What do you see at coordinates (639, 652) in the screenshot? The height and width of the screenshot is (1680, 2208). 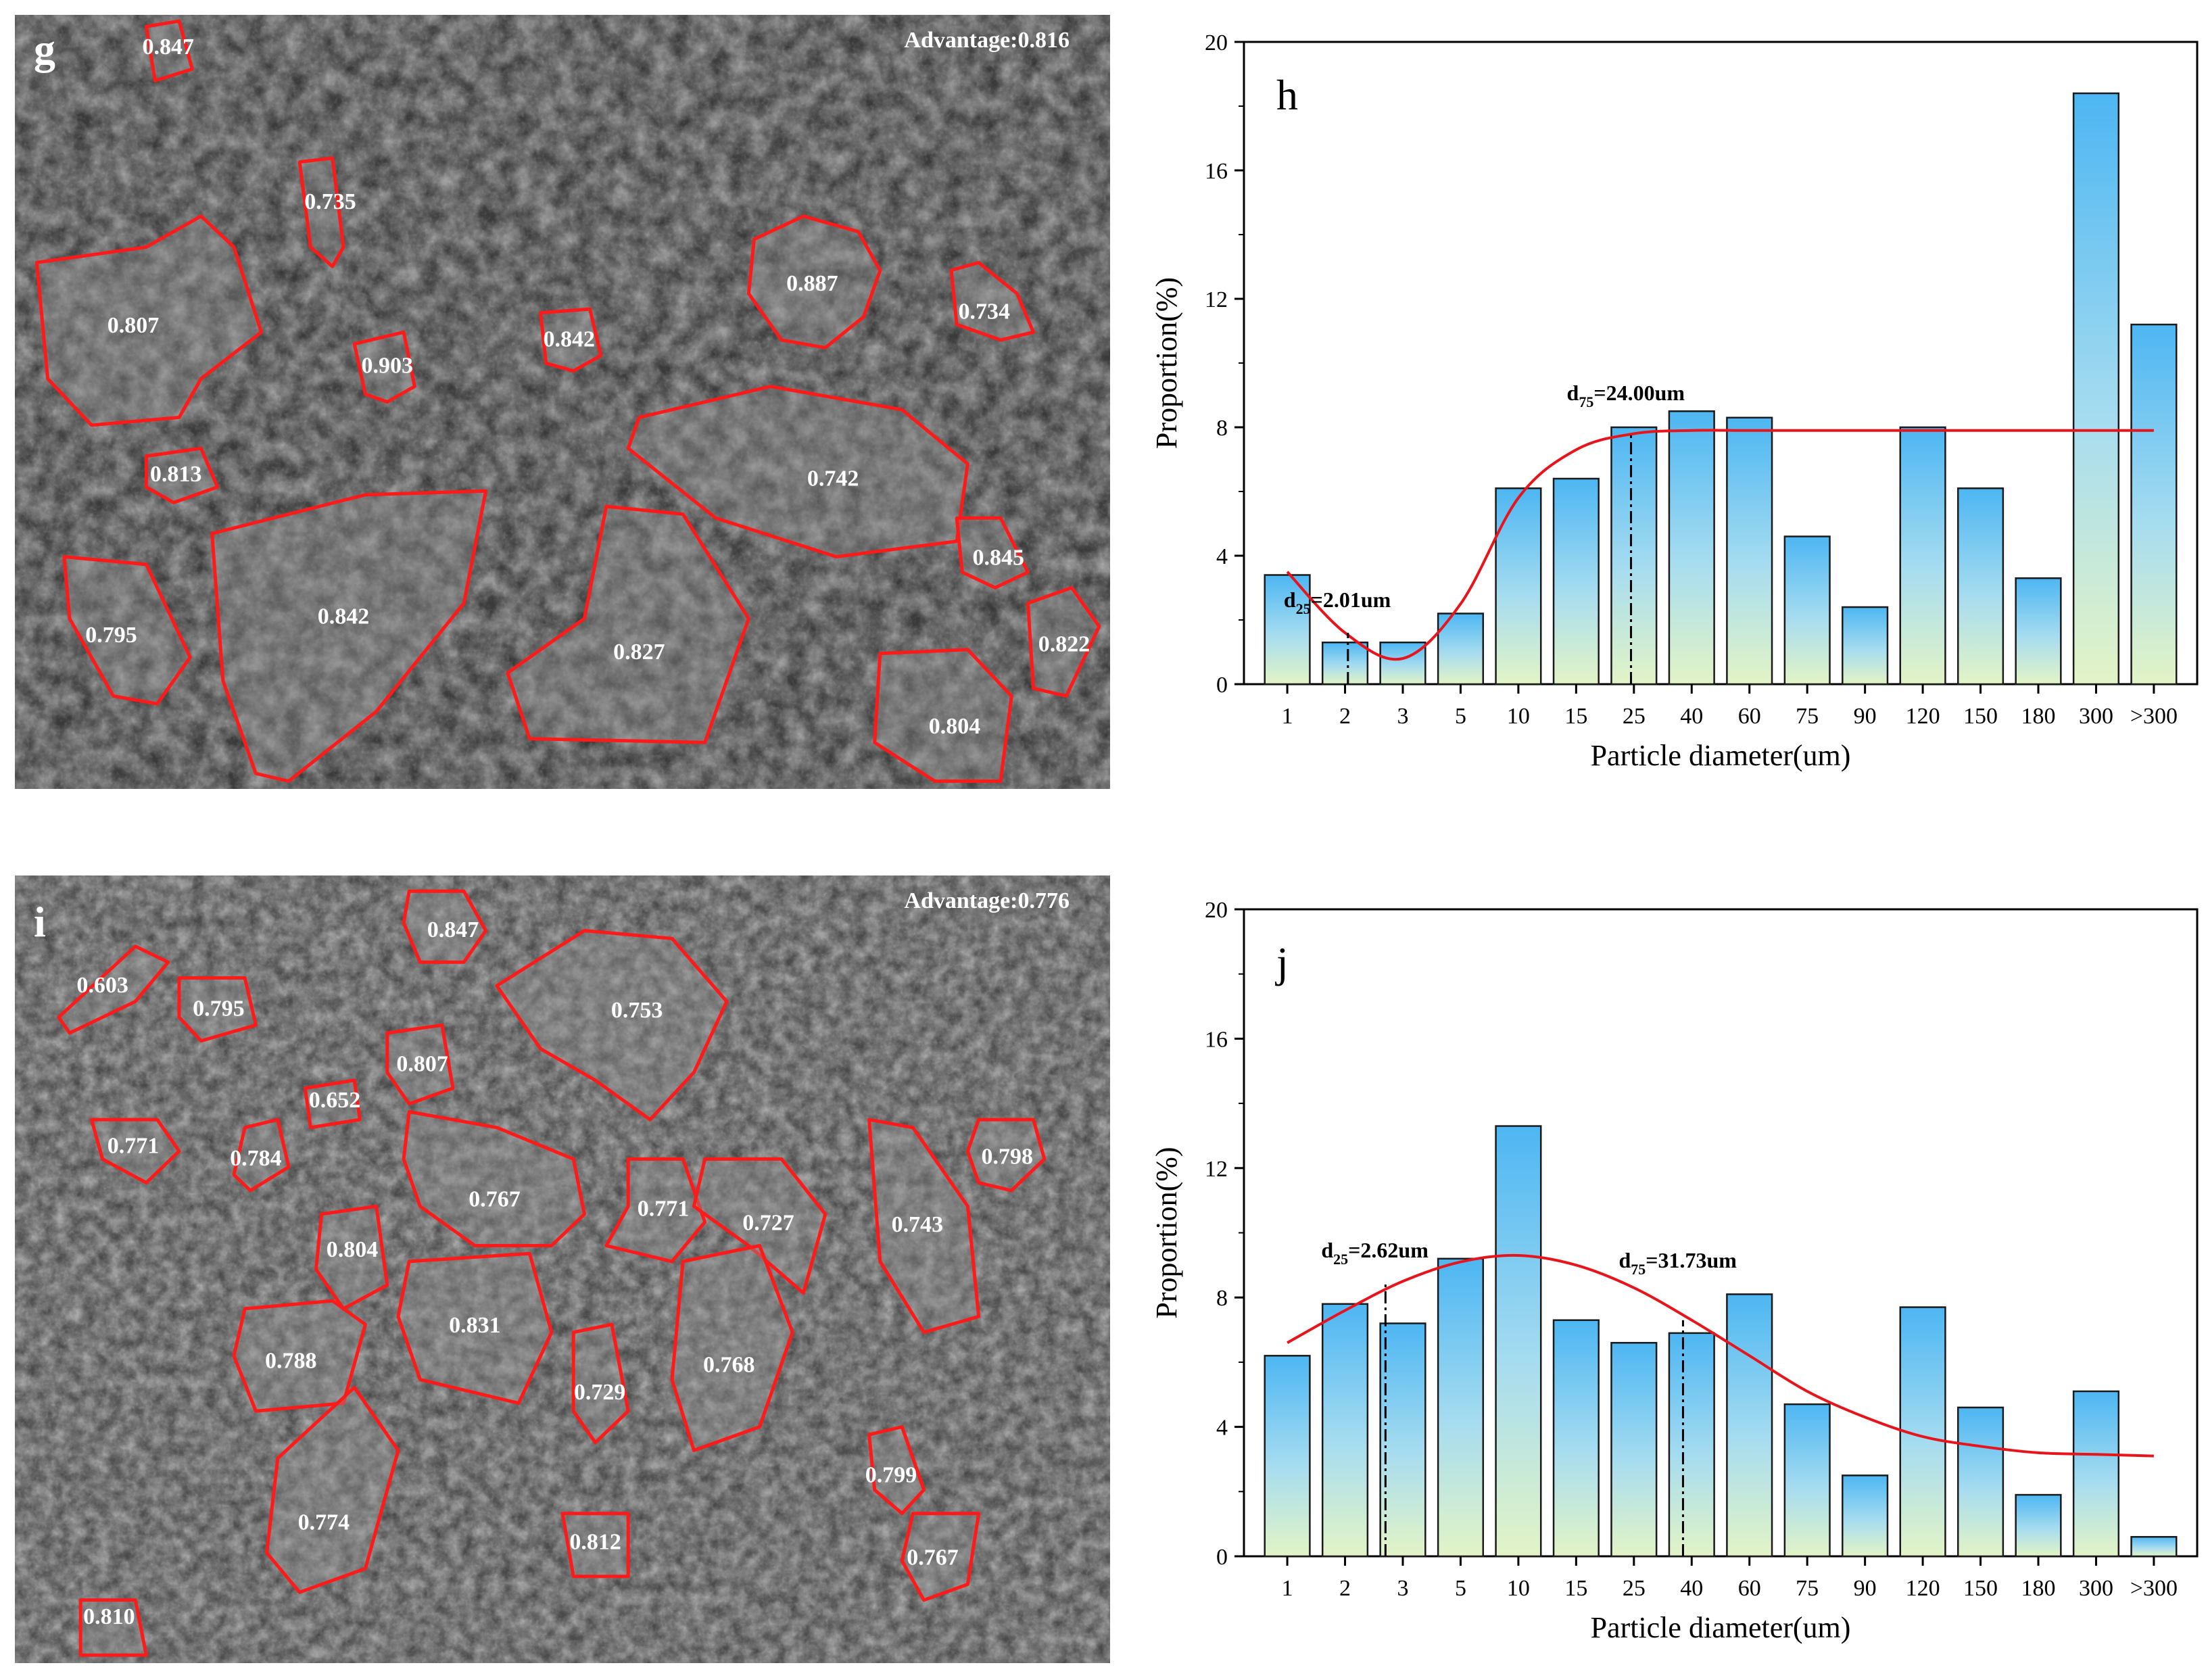 I see `particle-label: 0.827` at bounding box center [639, 652].